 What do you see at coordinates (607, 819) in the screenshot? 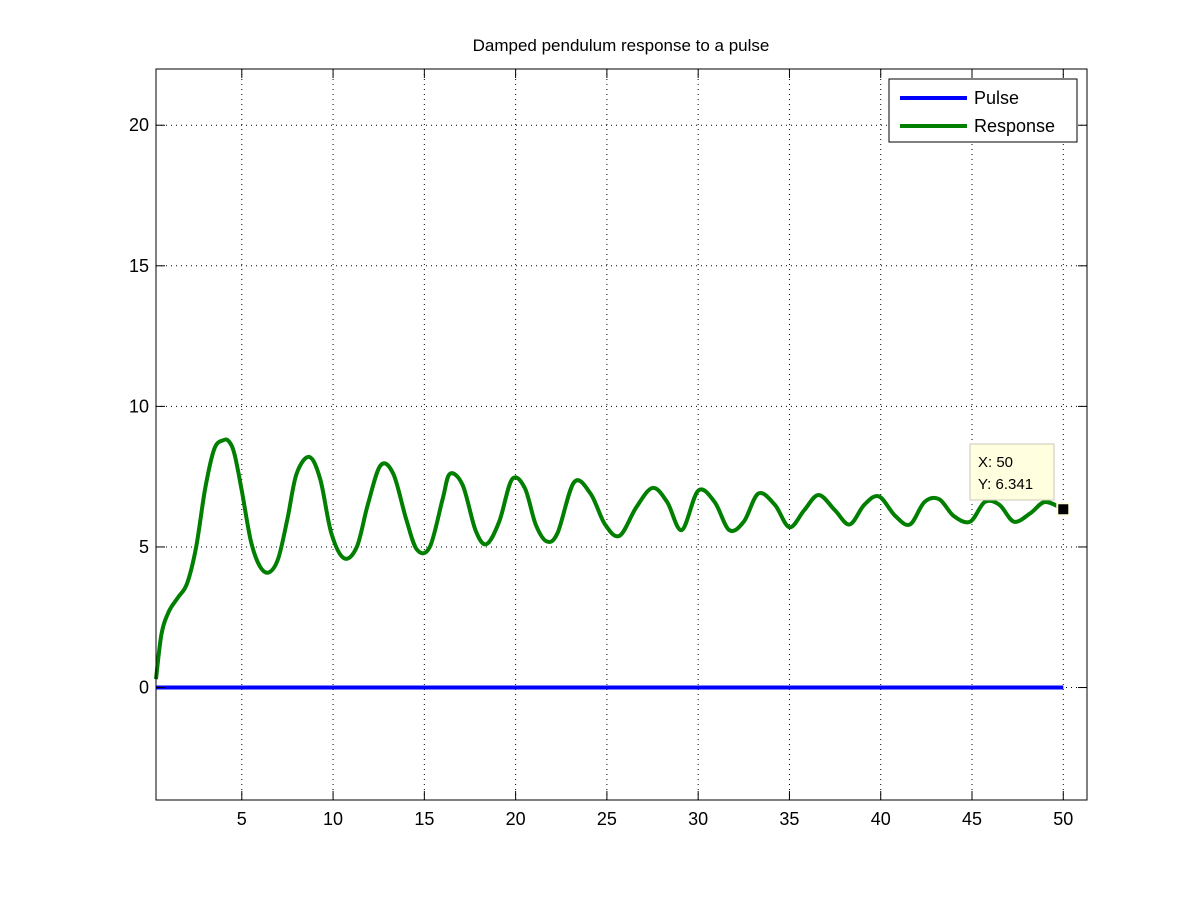
I see `x-tick-label: 25` at bounding box center [607, 819].